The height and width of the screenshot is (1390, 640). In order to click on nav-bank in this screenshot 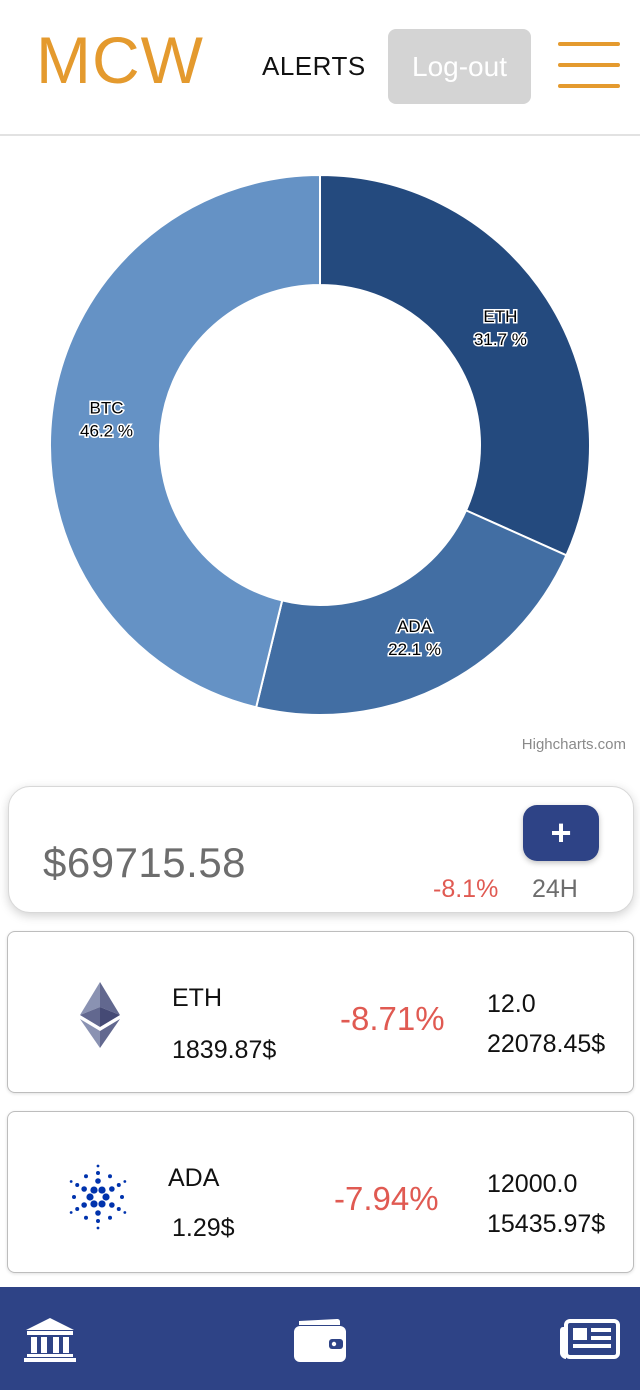, I will do `click(50, 1338)`.